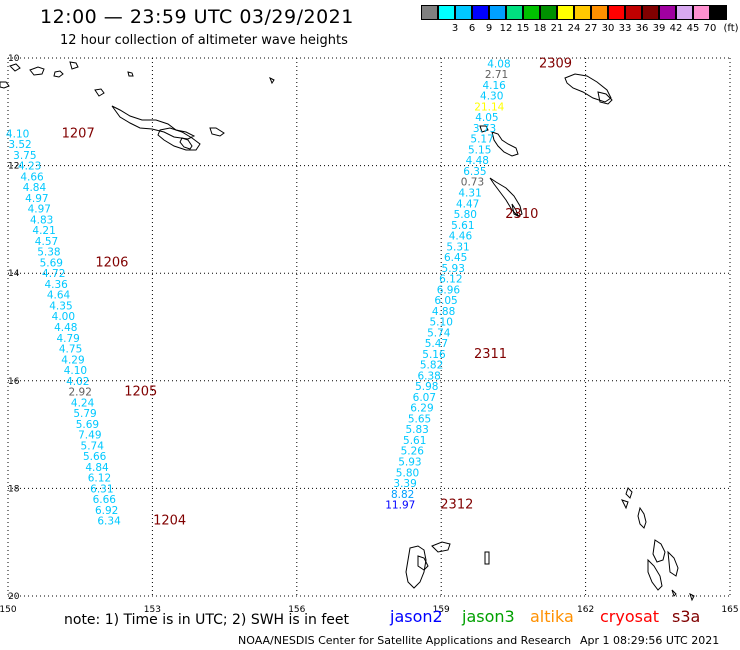 This screenshot has height=650, width=740. I want to click on generated-timestamp: Apr 1 08:29:56 UTC 2021, so click(650, 640).